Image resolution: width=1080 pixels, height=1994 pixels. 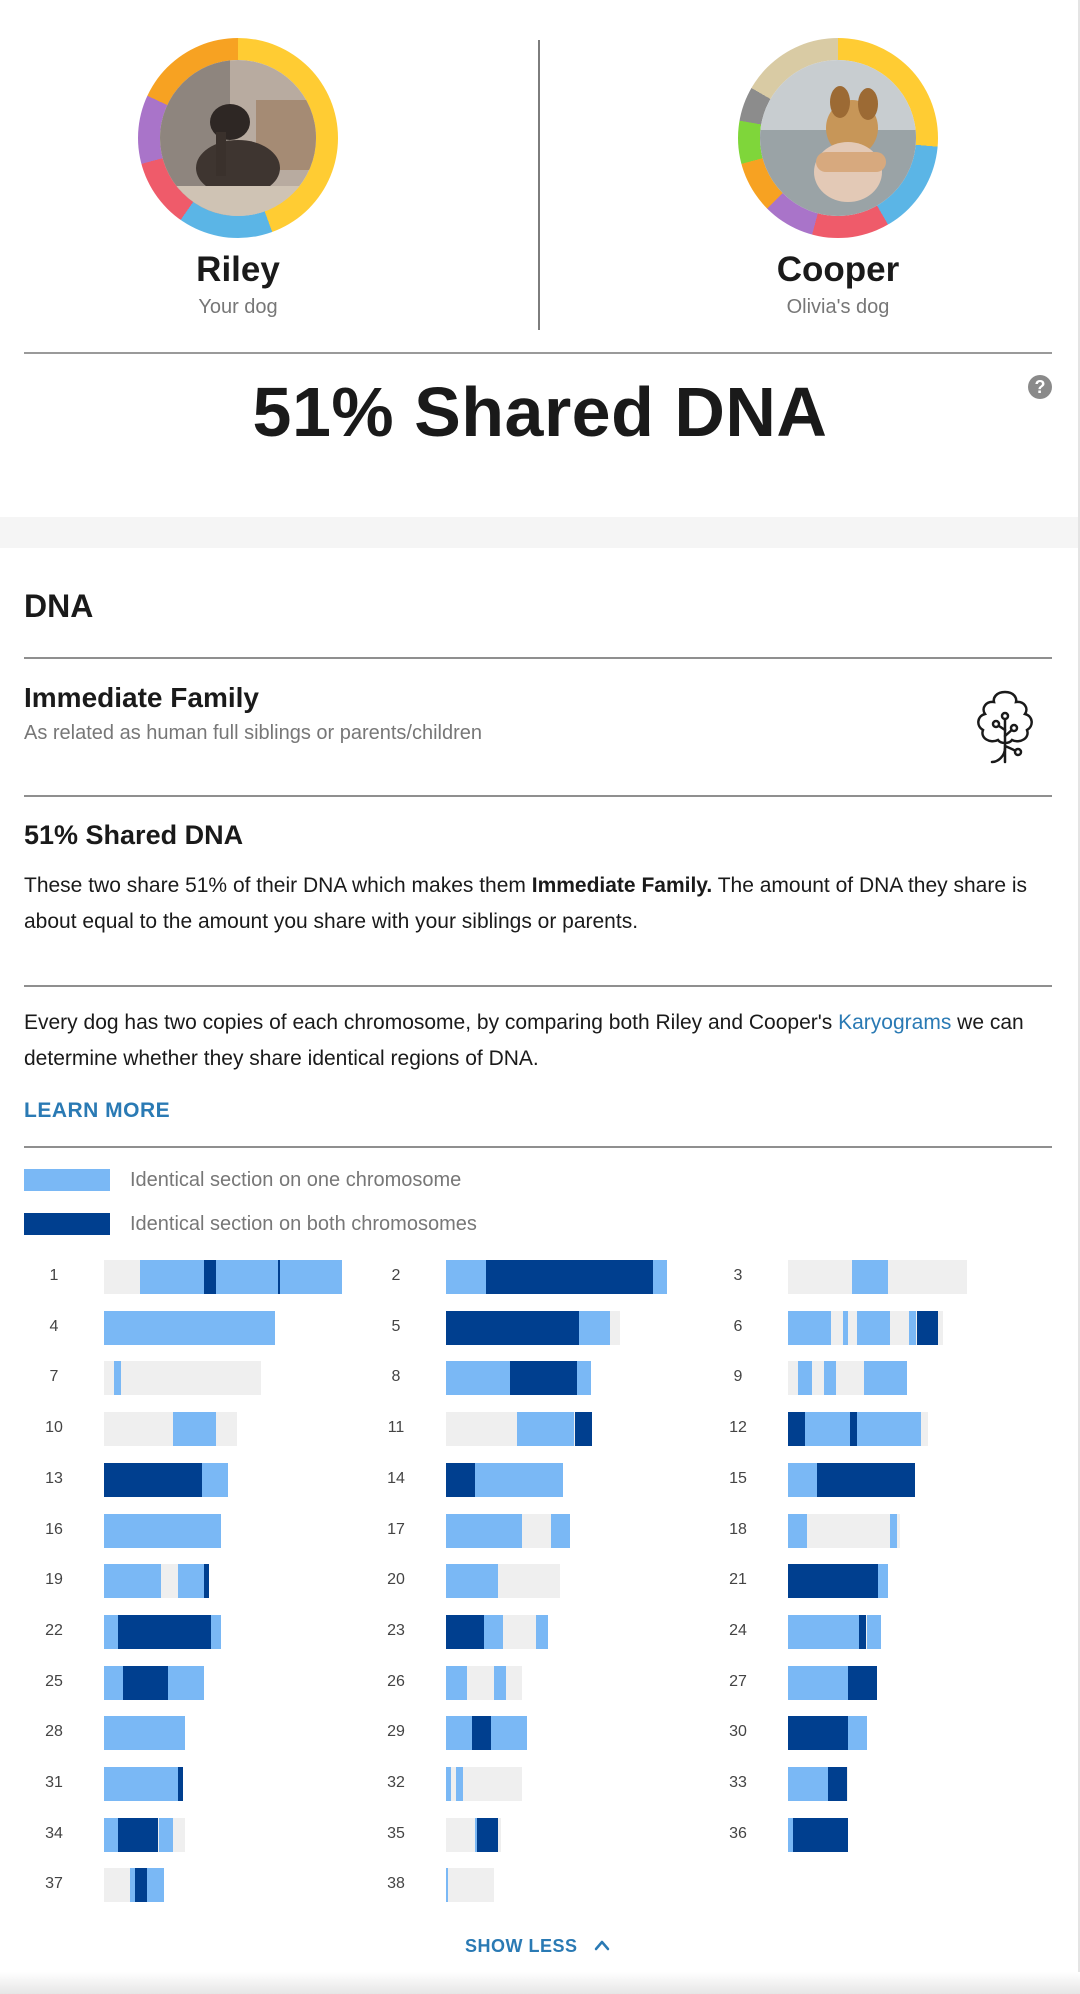 What do you see at coordinates (238, 178) in the screenshot?
I see `riley-profile: Riley Your dog` at bounding box center [238, 178].